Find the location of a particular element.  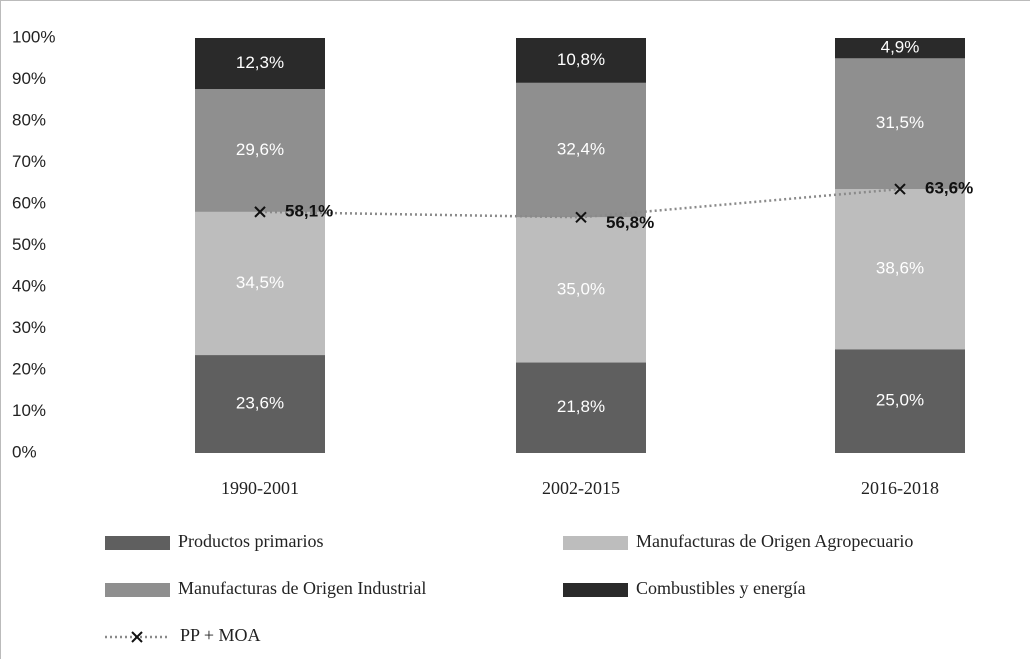

data-label: 32,4% is located at coordinates (581, 149).